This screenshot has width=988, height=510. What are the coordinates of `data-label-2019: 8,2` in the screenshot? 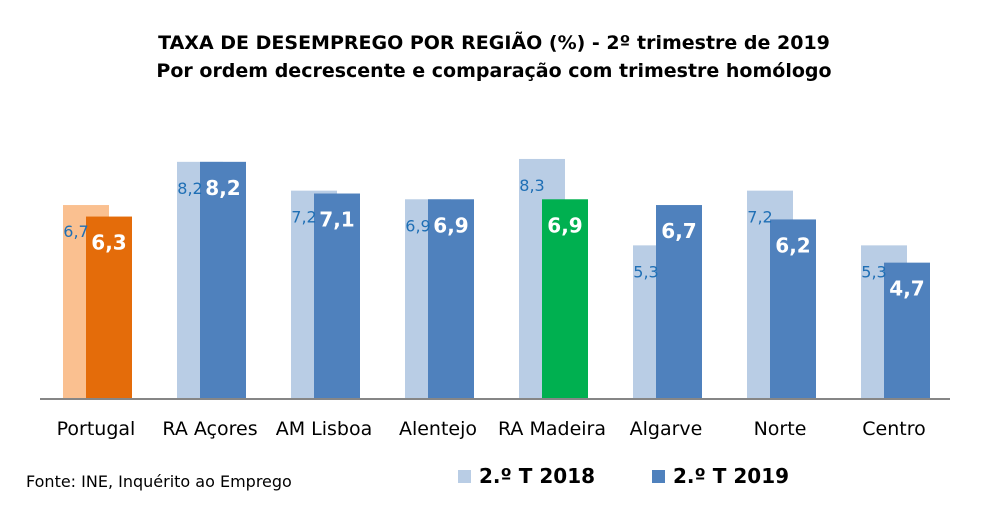 It's located at (222, 188).